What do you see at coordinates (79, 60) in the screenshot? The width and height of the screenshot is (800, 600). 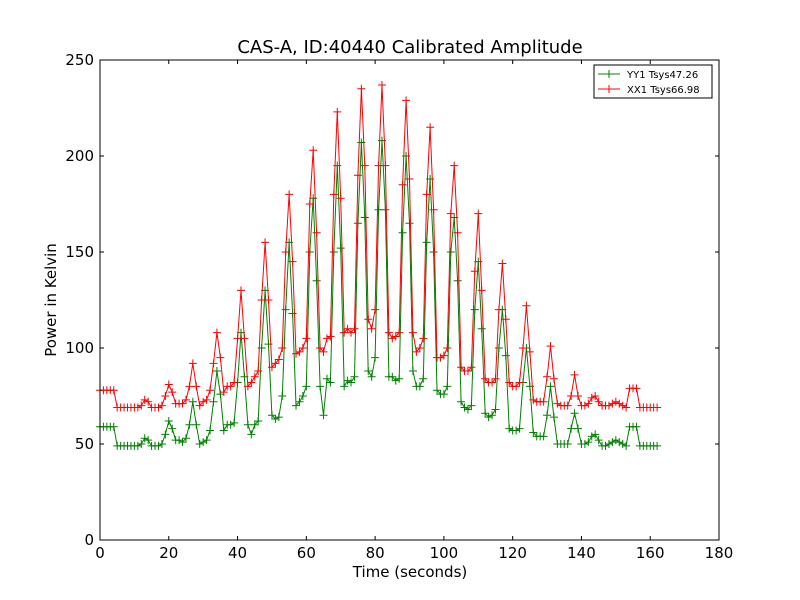 I see `y-tick-label: 250` at bounding box center [79, 60].